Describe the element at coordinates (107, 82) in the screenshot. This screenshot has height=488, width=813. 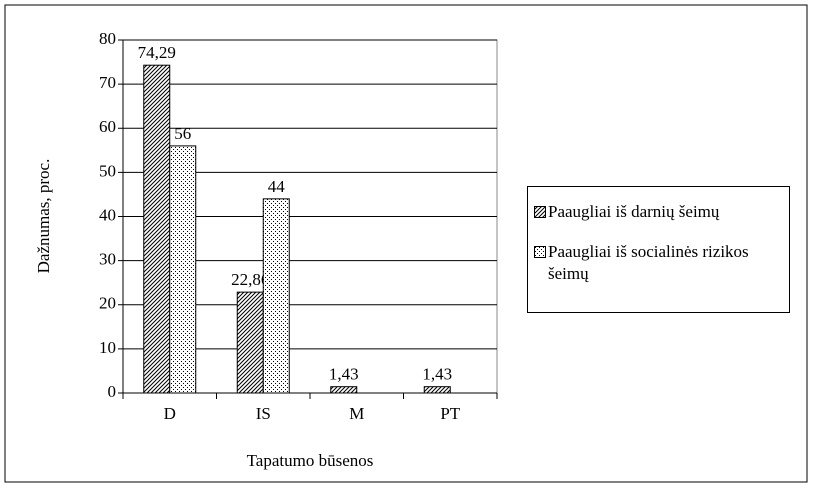
I see `y-tick-label: 70` at that location.